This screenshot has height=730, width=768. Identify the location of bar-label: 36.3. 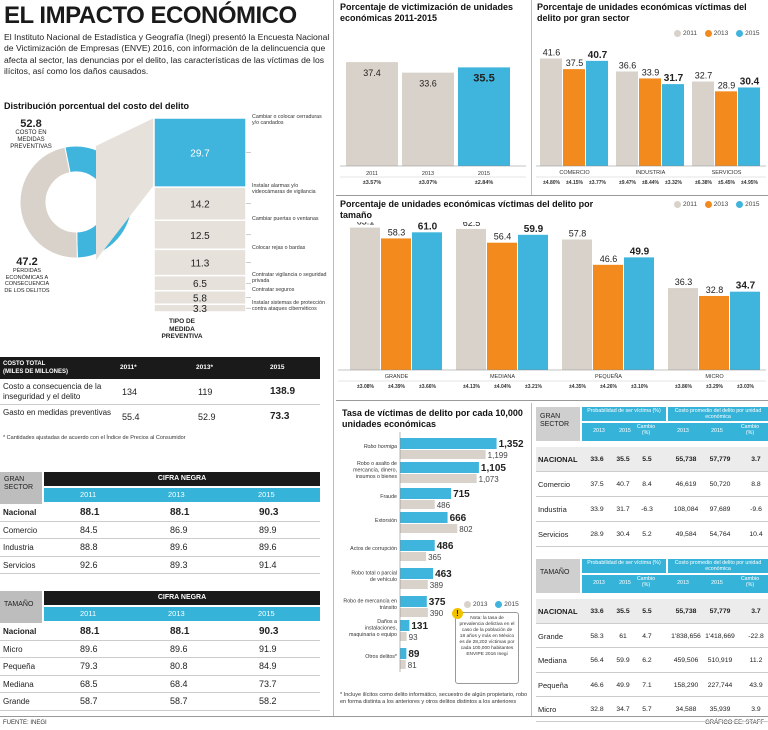
(684, 282).